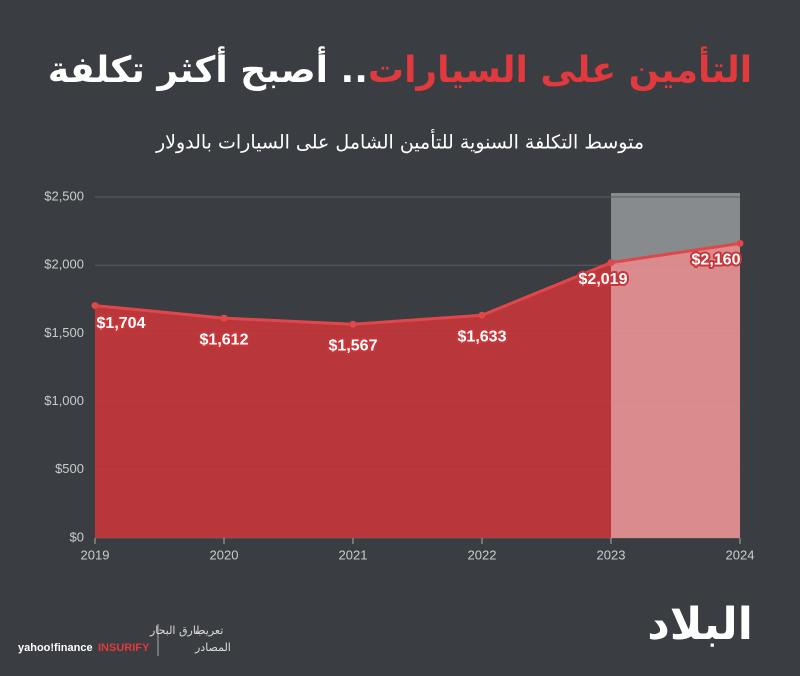 The width and height of the screenshot is (800, 676). What do you see at coordinates (124, 648) in the screenshot?
I see `source-insurify: INSURIFY` at bounding box center [124, 648].